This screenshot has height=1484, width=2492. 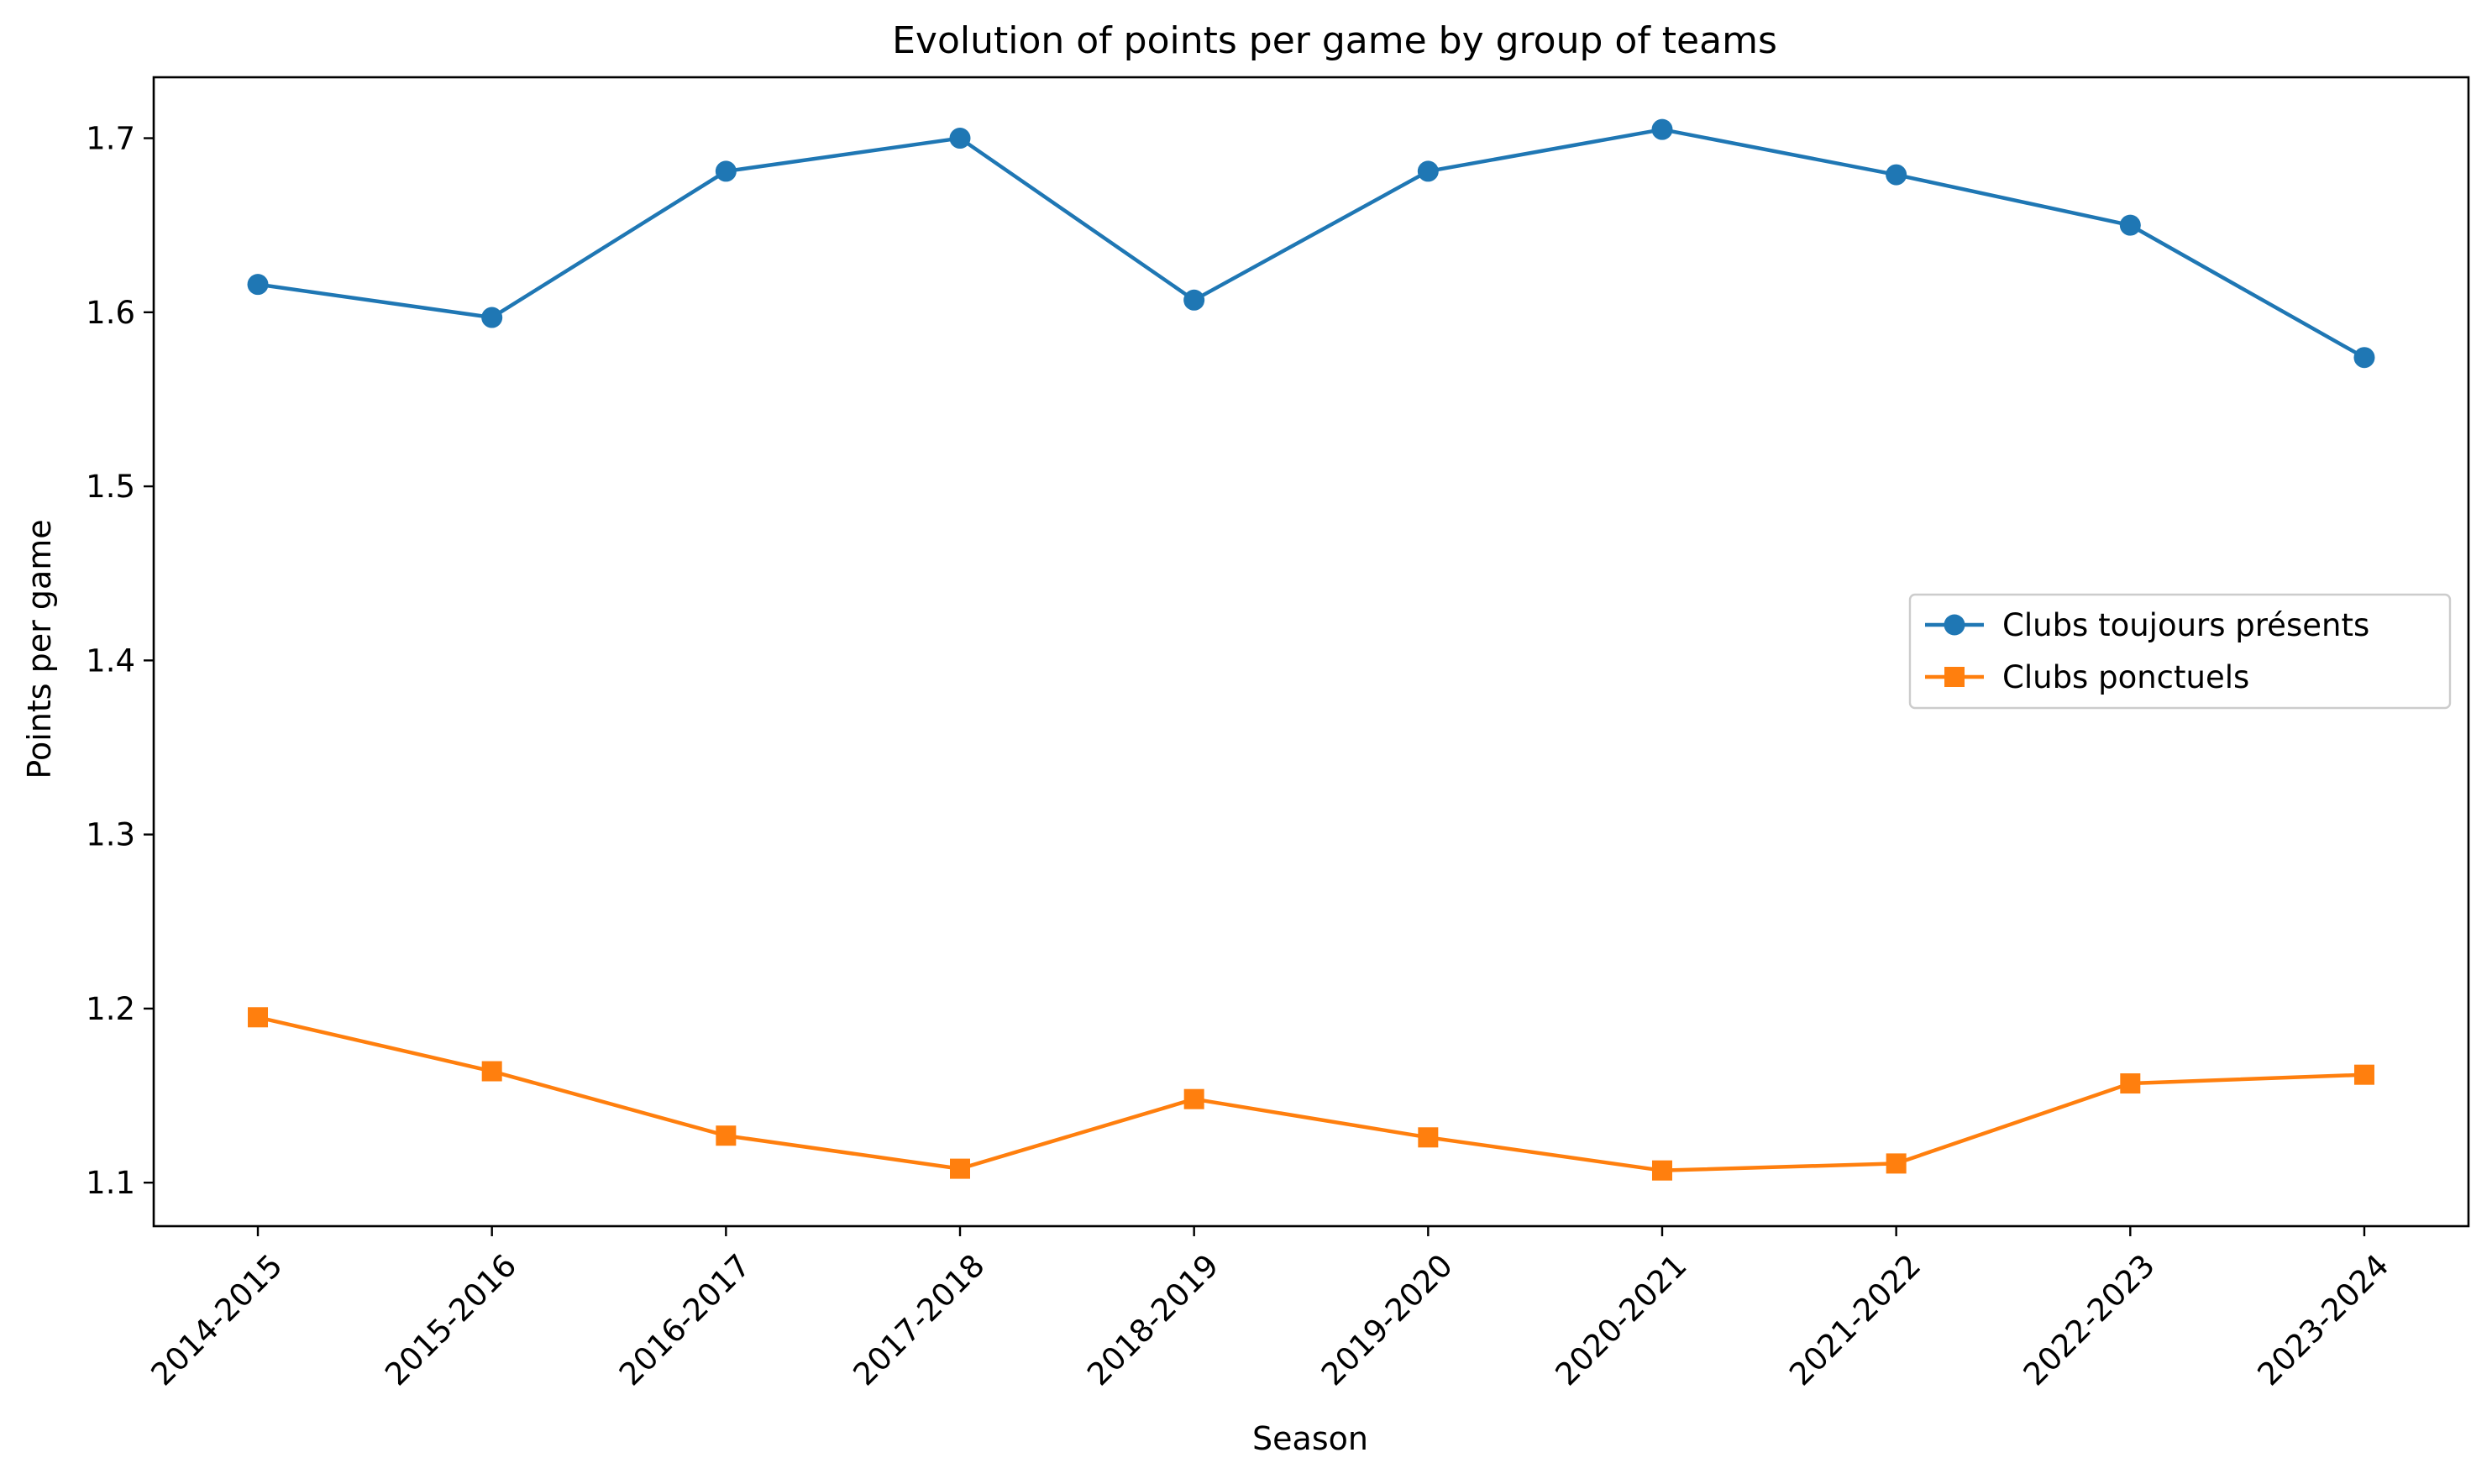 What do you see at coordinates (2186, 625) in the screenshot?
I see `legend-label: Clubs toujours présents` at bounding box center [2186, 625].